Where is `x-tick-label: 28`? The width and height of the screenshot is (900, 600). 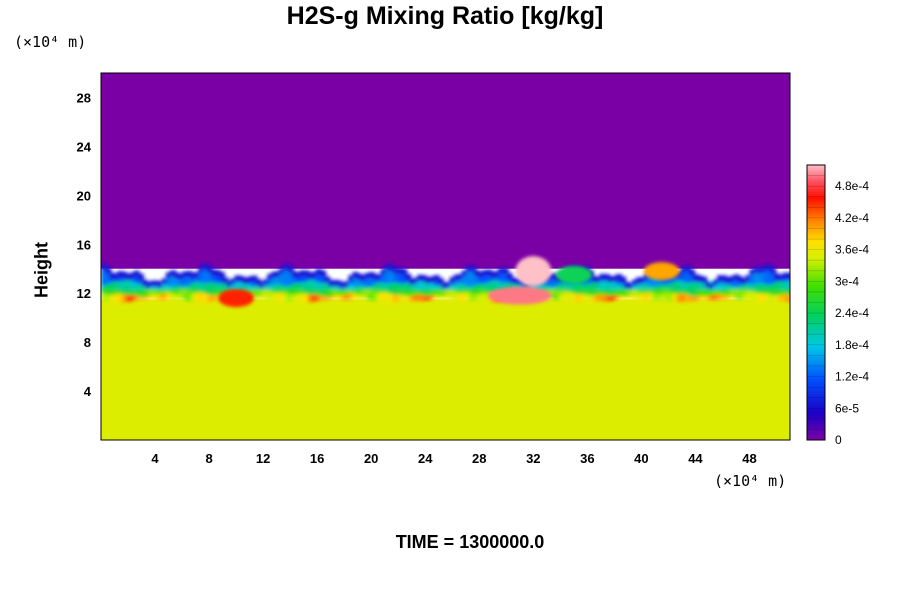 x-tick-label: 28 is located at coordinates (479, 458).